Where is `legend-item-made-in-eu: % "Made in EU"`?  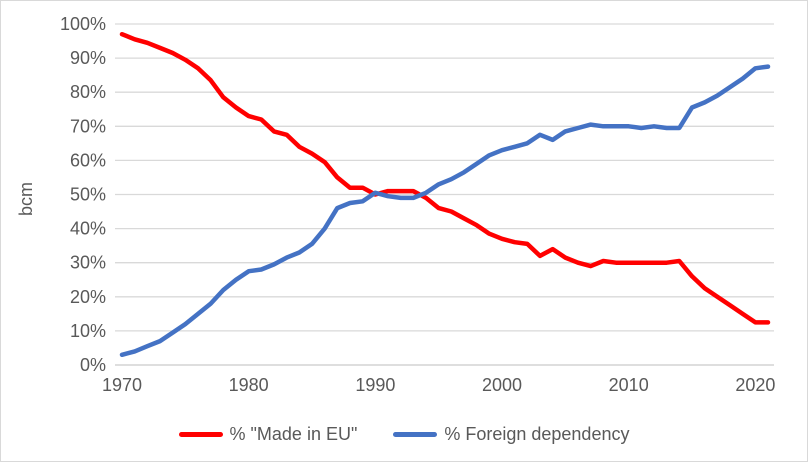
legend-item-made-in-eu: % "Made in EU" is located at coordinates (268, 434).